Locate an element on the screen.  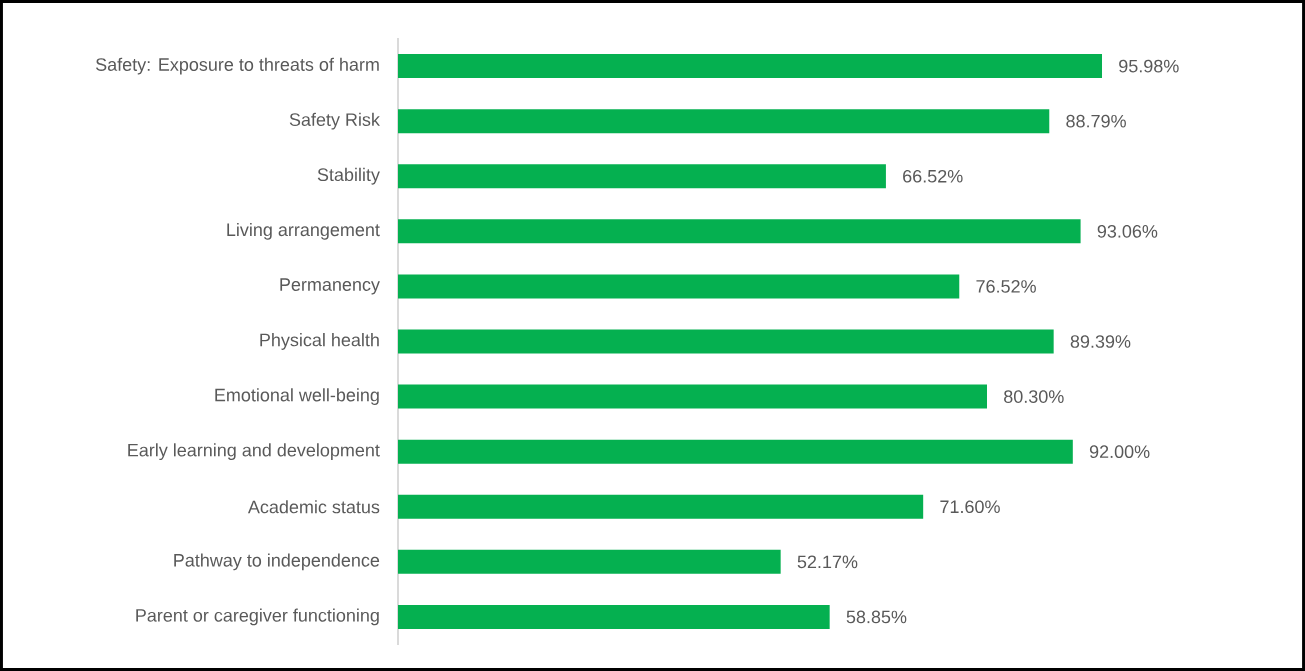
y-tick-label: Stability is located at coordinates (348, 176).